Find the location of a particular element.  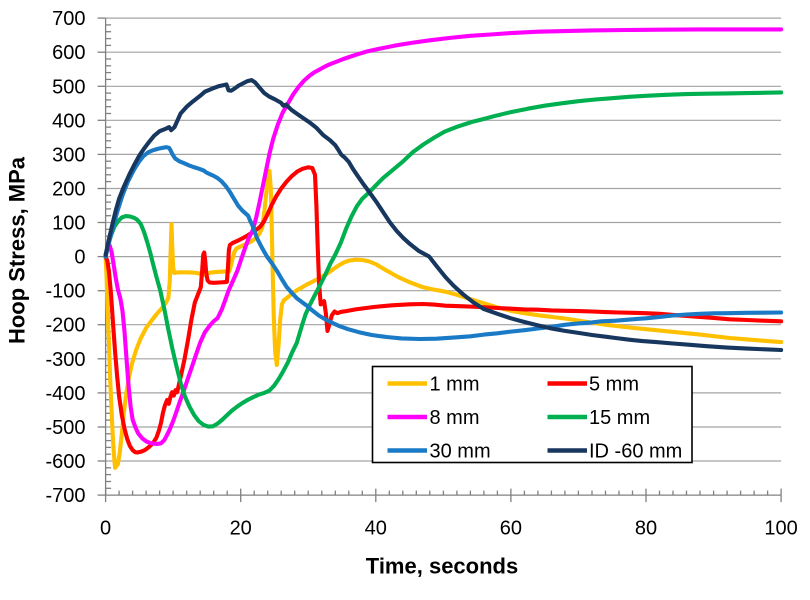

svg-text: 200 is located at coordinates (68, 190).